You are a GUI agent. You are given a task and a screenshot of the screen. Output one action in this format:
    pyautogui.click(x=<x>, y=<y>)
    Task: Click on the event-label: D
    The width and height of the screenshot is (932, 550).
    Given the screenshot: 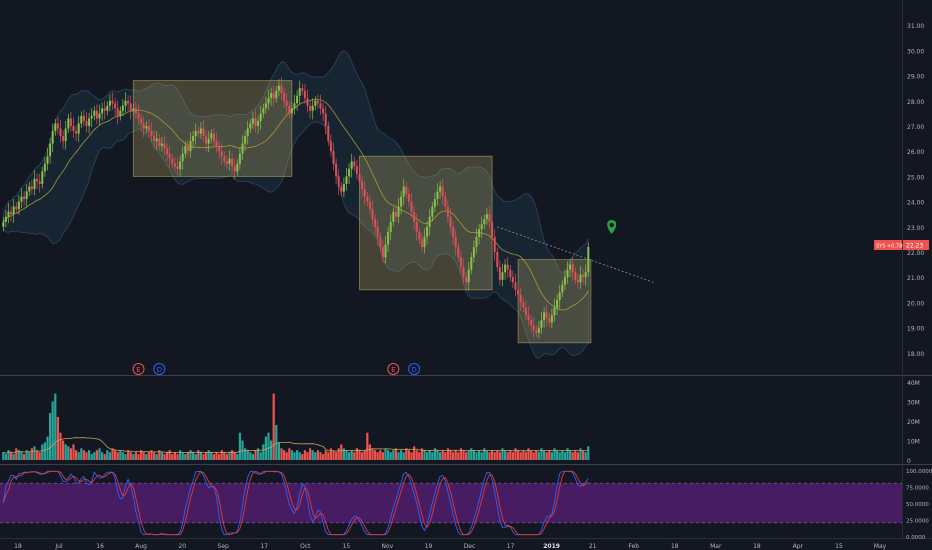 What is the action you would take?
    pyautogui.click(x=413, y=370)
    